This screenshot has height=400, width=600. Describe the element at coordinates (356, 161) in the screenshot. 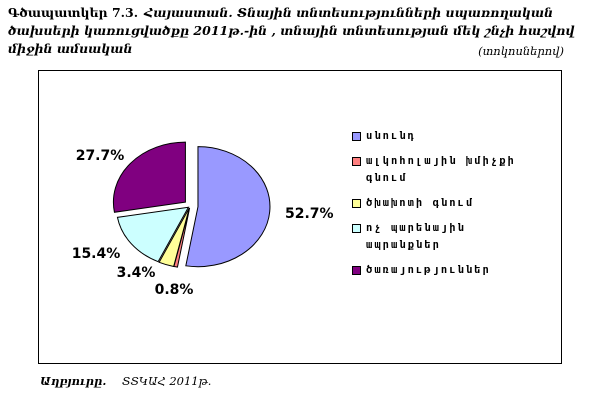

I see `legend-swatch-alcohol` at that location.